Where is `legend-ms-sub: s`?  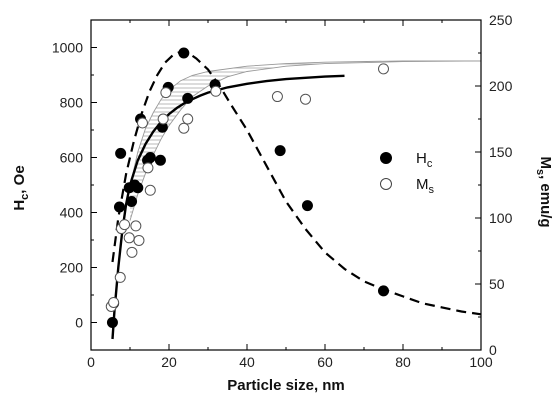 legend-ms-sub: s is located at coordinates (432, 190).